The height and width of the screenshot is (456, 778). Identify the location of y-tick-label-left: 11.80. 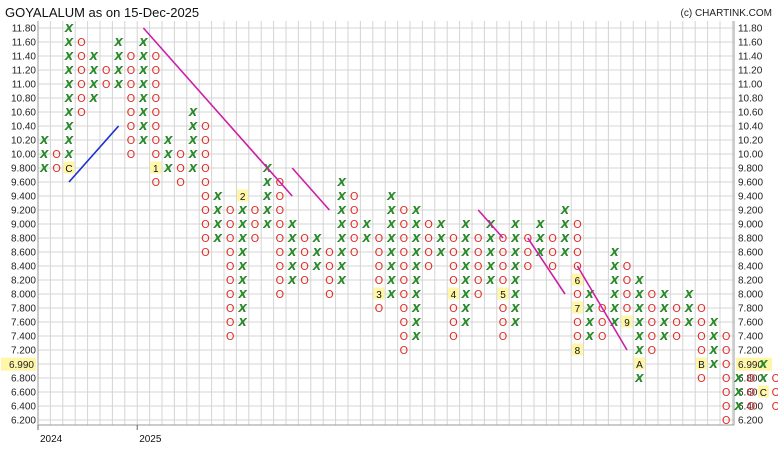
(24, 29).